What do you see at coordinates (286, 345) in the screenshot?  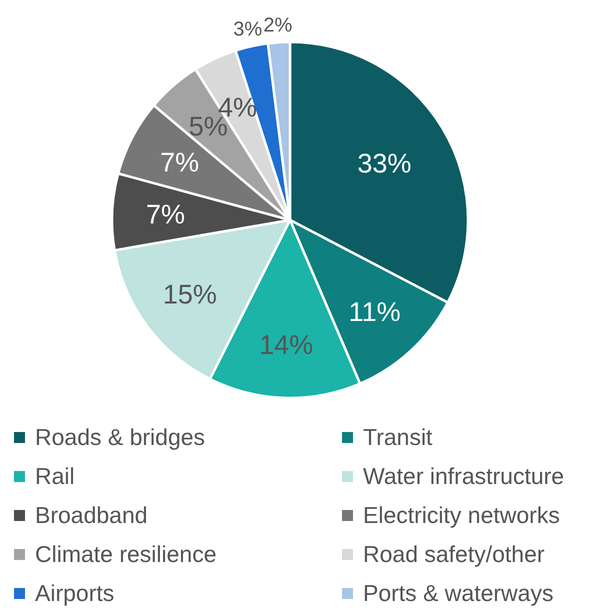 I see `data-label: 14%` at bounding box center [286, 345].